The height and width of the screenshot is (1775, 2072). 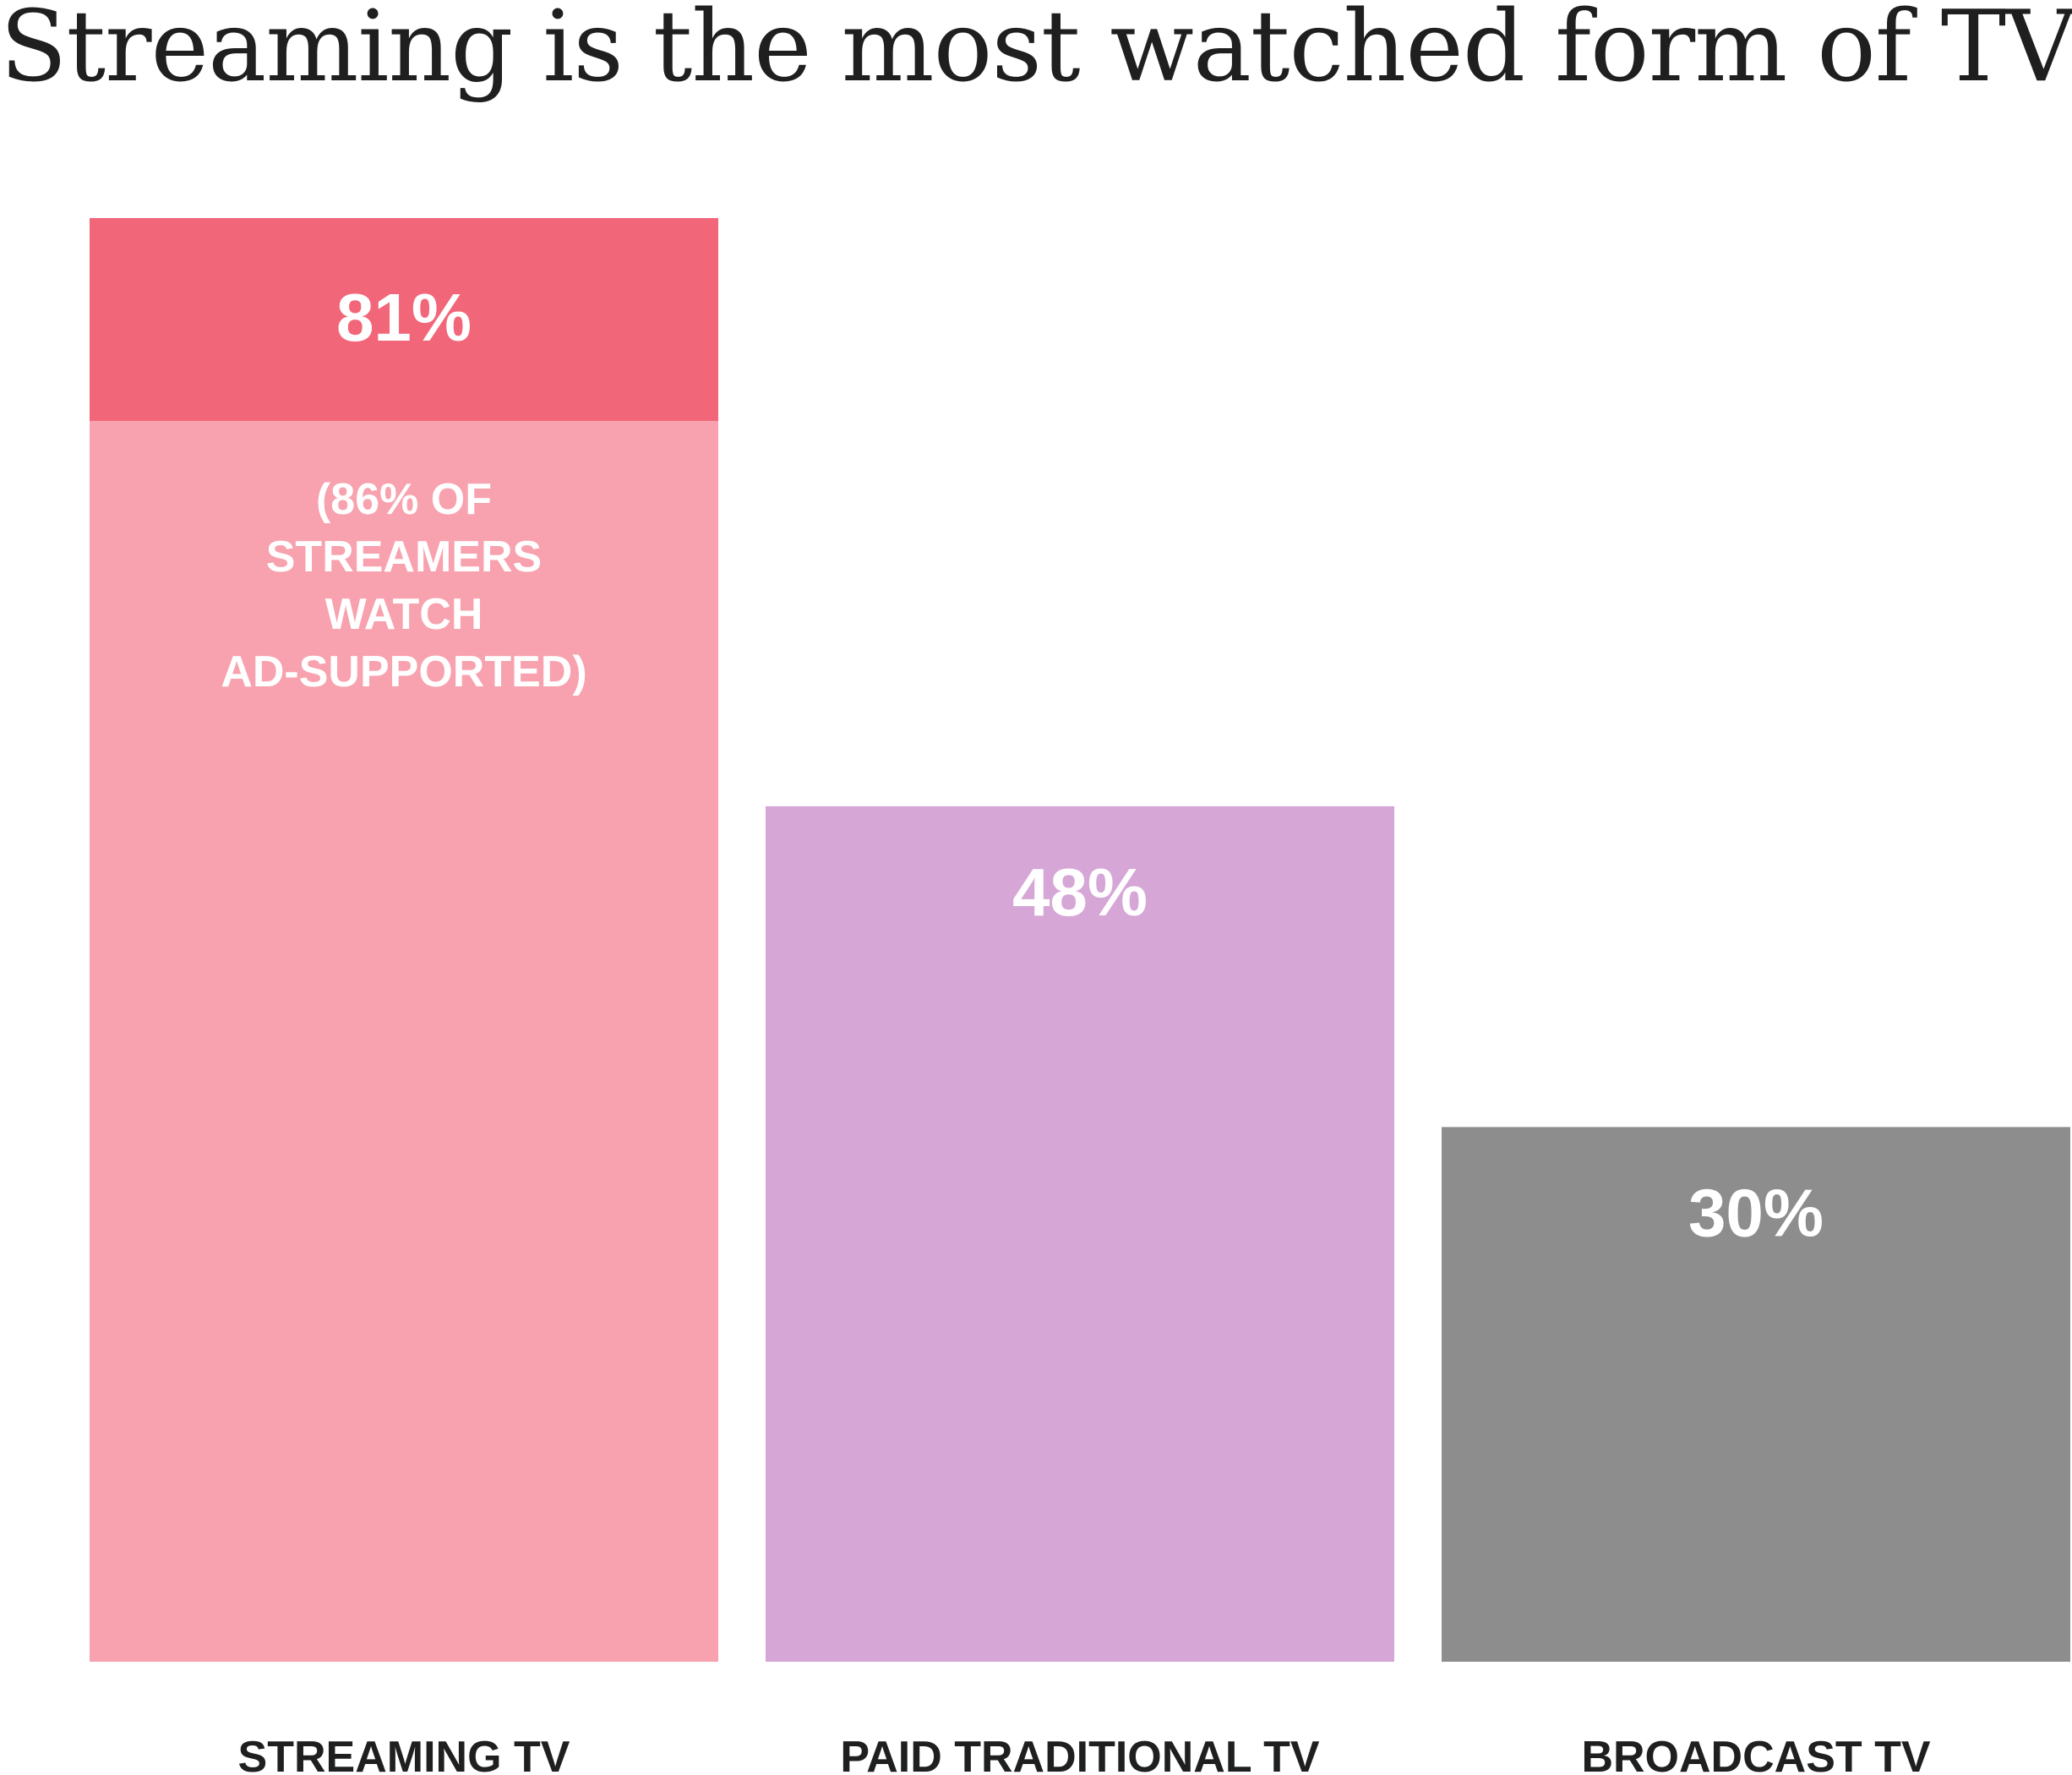 What do you see at coordinates (1079, 1754) in the screenshot?
I see `category-label-paid-traditional-tv: PAID TRADITIONAL TV` at bounding box center [1079, 1754].